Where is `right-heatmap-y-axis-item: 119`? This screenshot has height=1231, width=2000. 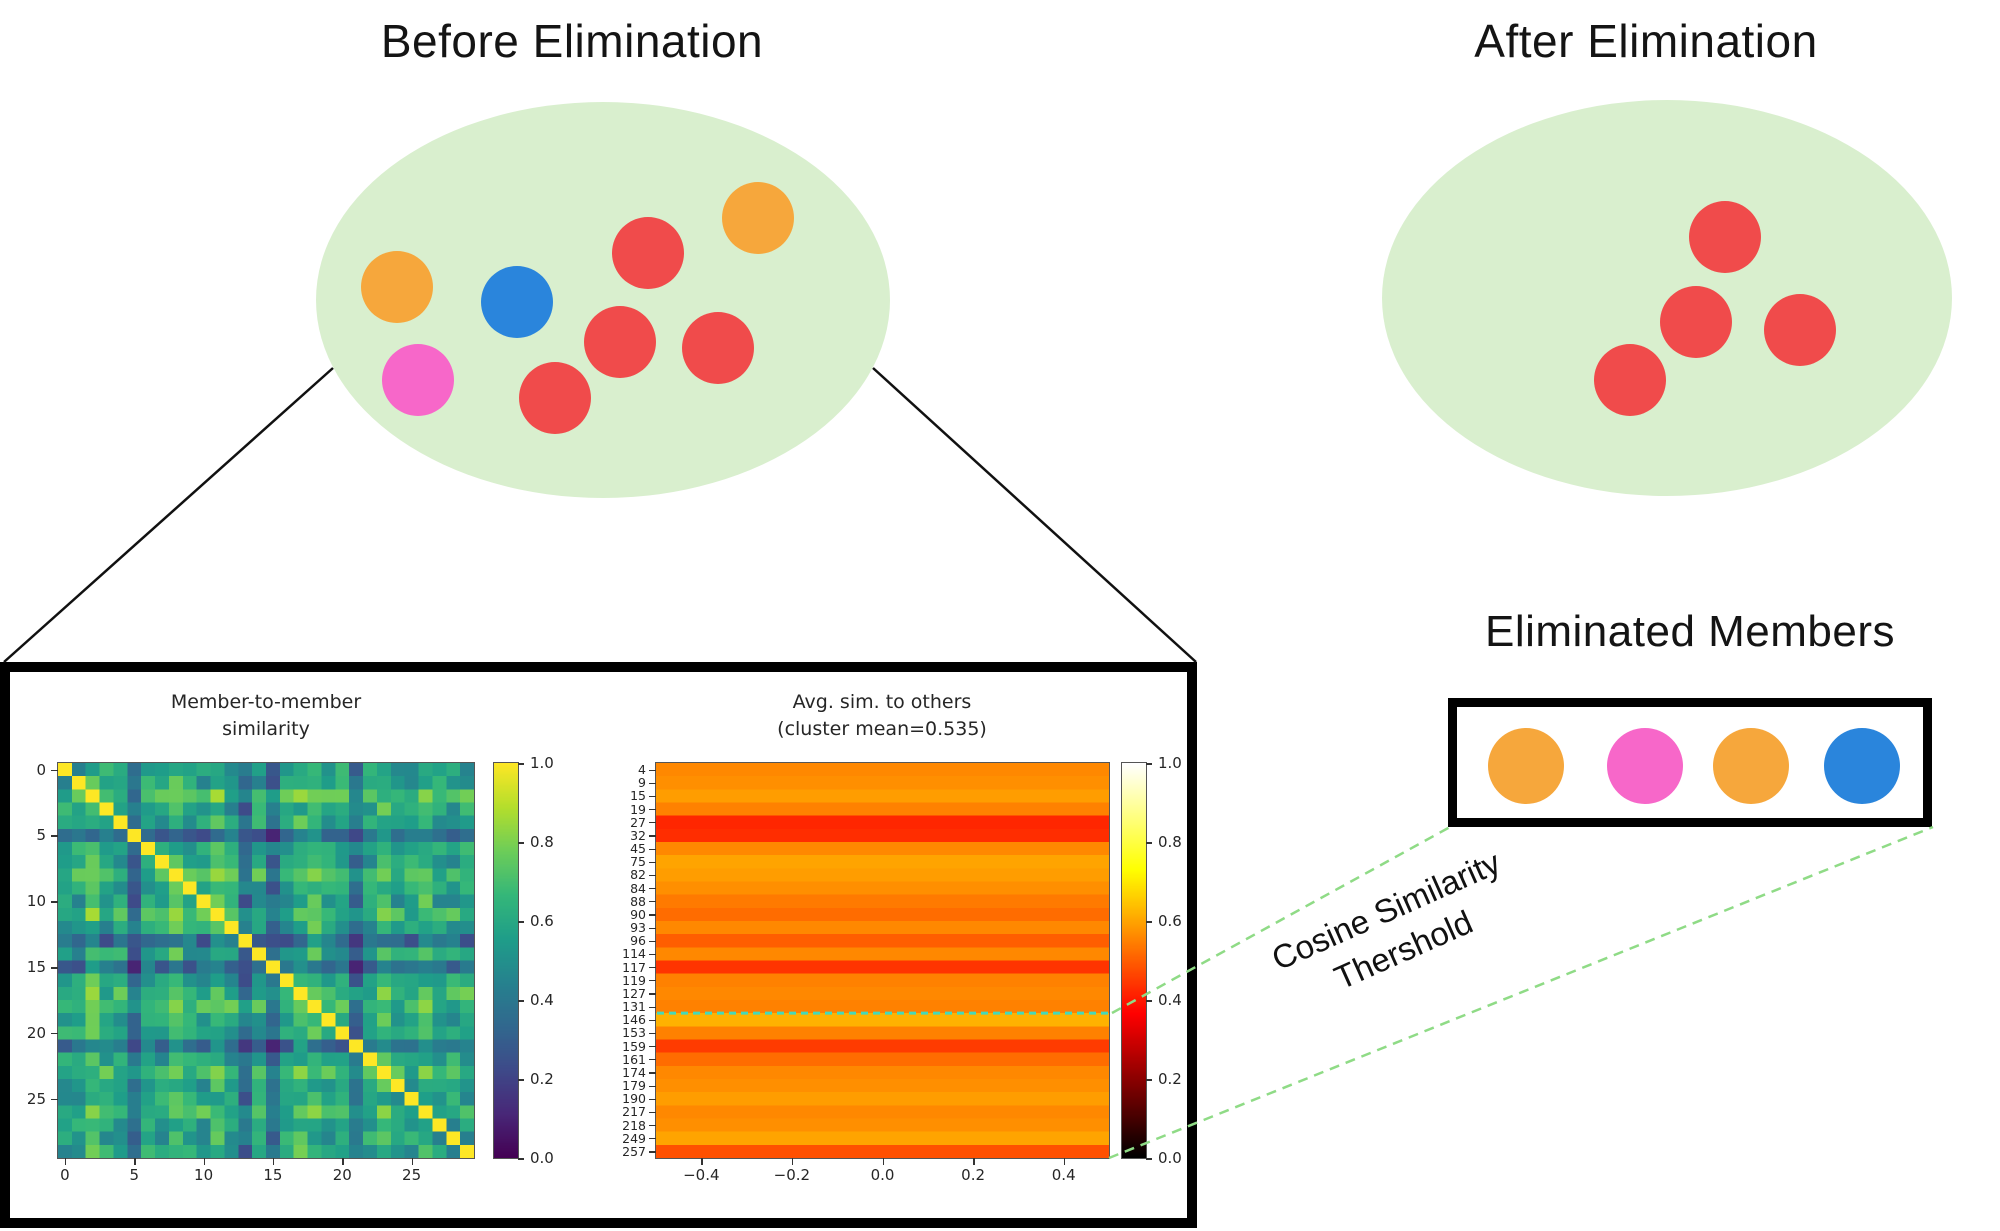
right-heatmap-y-axis-item: 119 is located at coordinates (634, 980).